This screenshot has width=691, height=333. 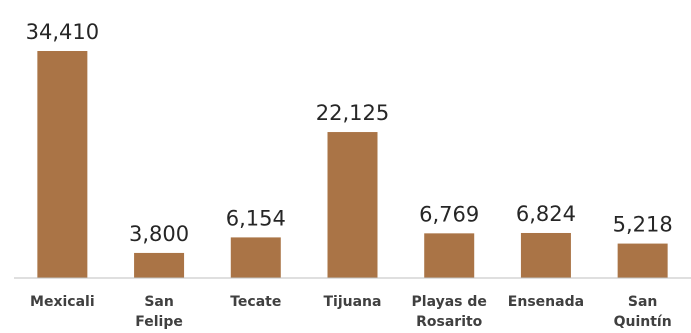 I want to click on data-label-1: 3,800, so click(x=159, y=234).